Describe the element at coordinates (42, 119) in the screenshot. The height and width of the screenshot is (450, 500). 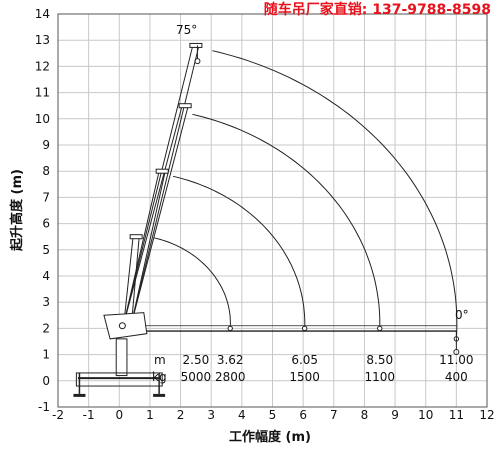
I see `y-tick-label: 10` at that location.